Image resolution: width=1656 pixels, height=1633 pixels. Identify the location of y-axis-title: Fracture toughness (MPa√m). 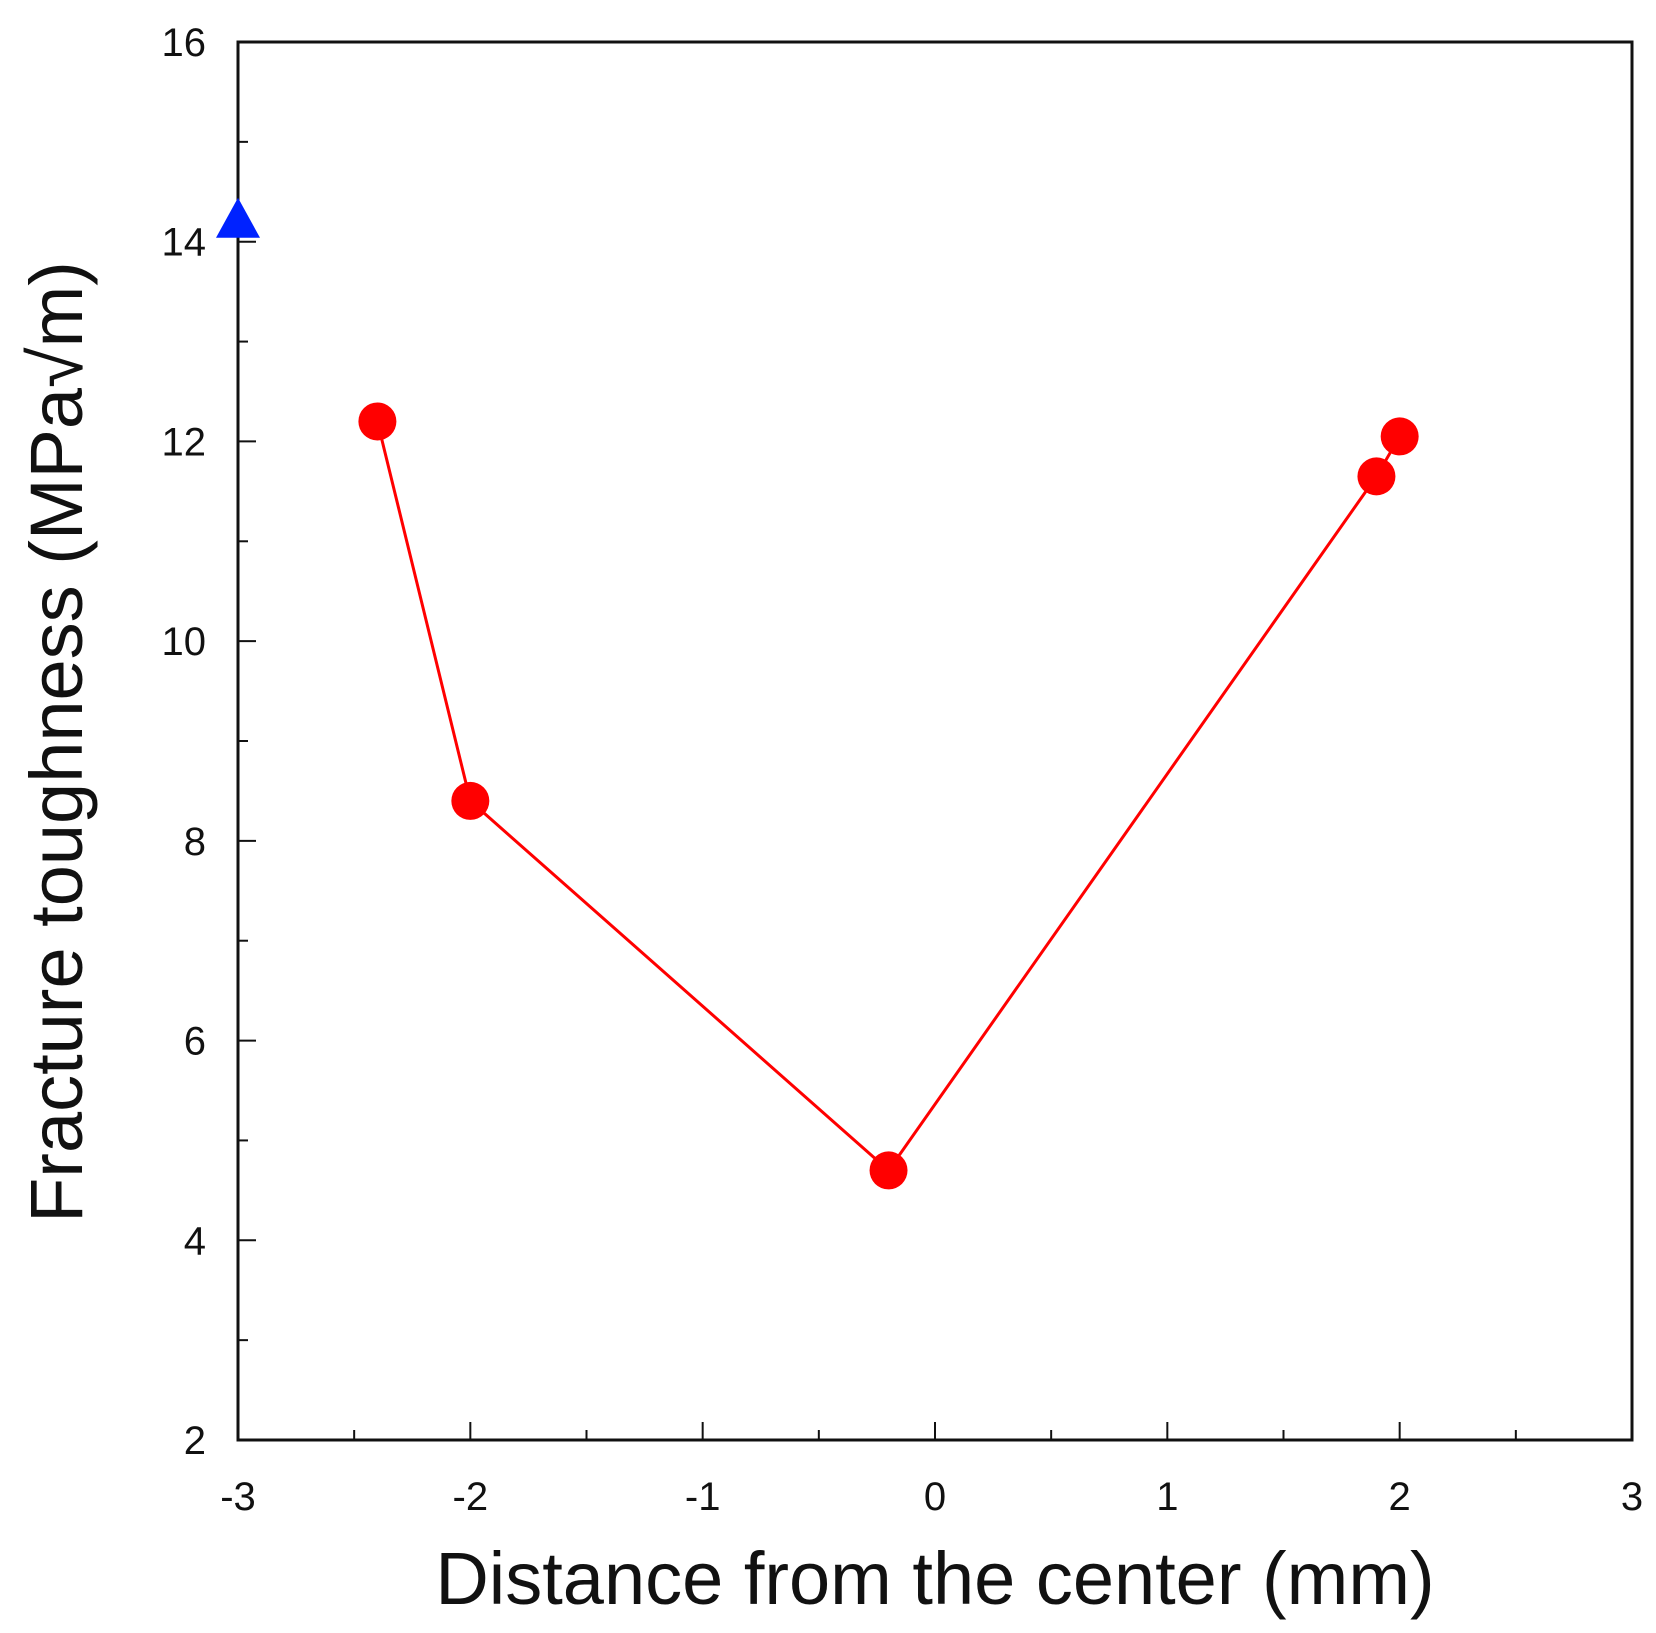
(56, 742).